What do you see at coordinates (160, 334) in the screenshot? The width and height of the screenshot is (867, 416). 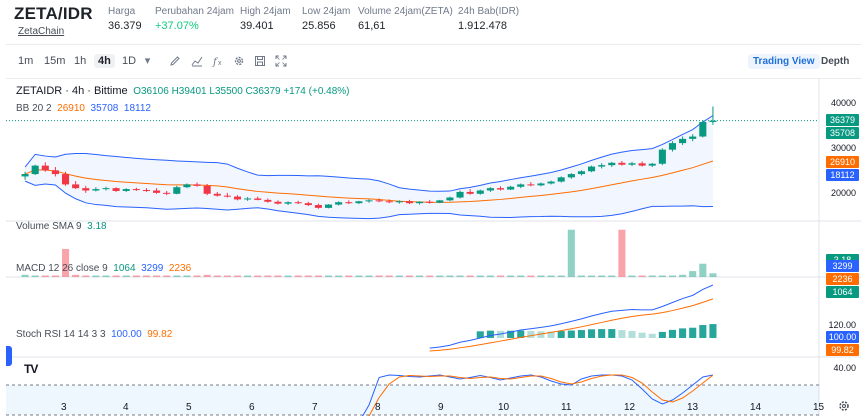 I see `stoch-d-value: 99.82` at bounding box center [160, 334].